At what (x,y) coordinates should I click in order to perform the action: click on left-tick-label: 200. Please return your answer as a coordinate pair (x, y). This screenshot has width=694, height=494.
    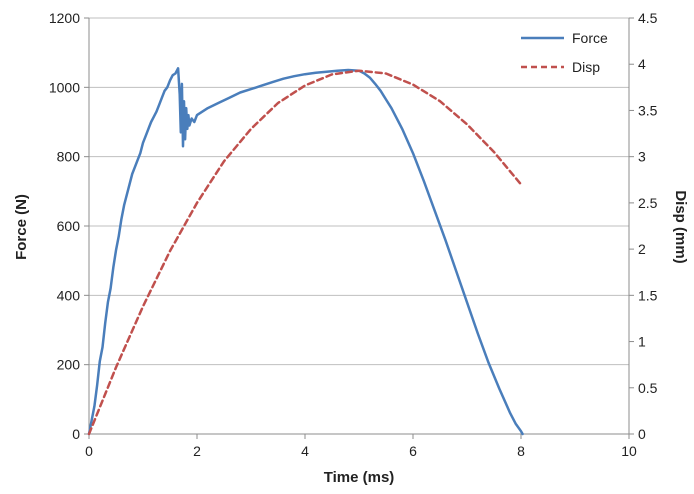
    Looking at the image, I should click on (69, 365).